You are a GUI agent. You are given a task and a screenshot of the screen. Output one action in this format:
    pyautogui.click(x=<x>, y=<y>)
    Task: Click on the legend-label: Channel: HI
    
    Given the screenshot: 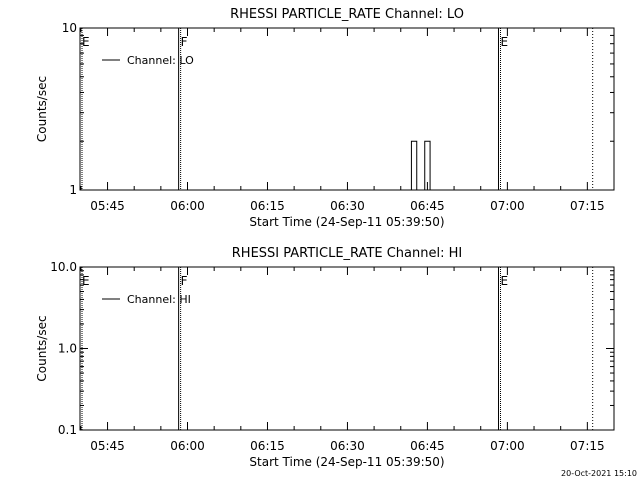 What is the action you would take?
    pyautogui.click(x=159, y=299)
    